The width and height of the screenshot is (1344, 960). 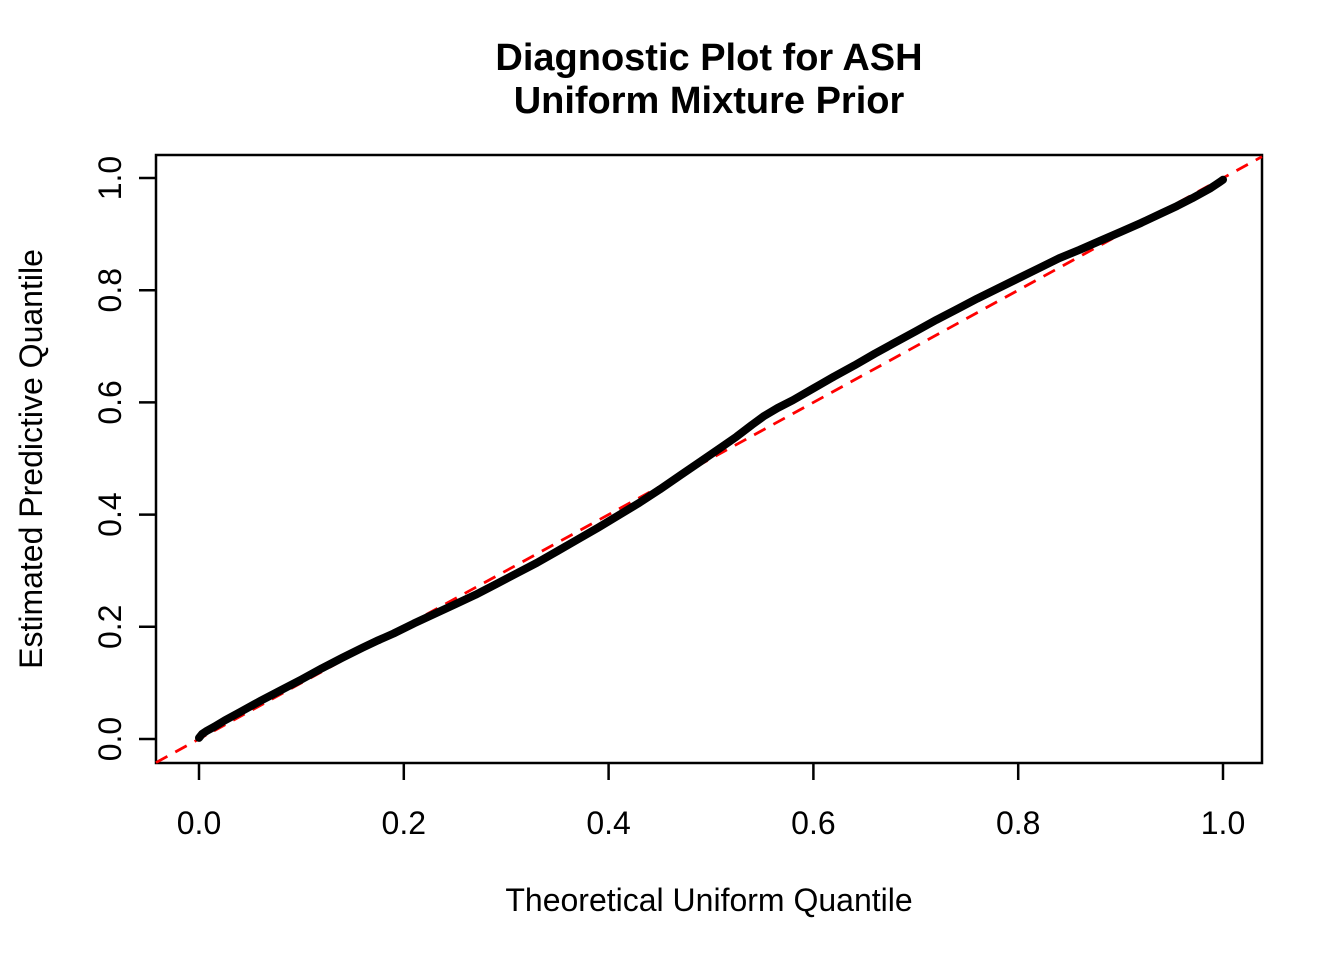 What do you see at coordinates (147, 458) in the screenshot?
I see `y-axis-ticks` at bounding box center [147, 458].